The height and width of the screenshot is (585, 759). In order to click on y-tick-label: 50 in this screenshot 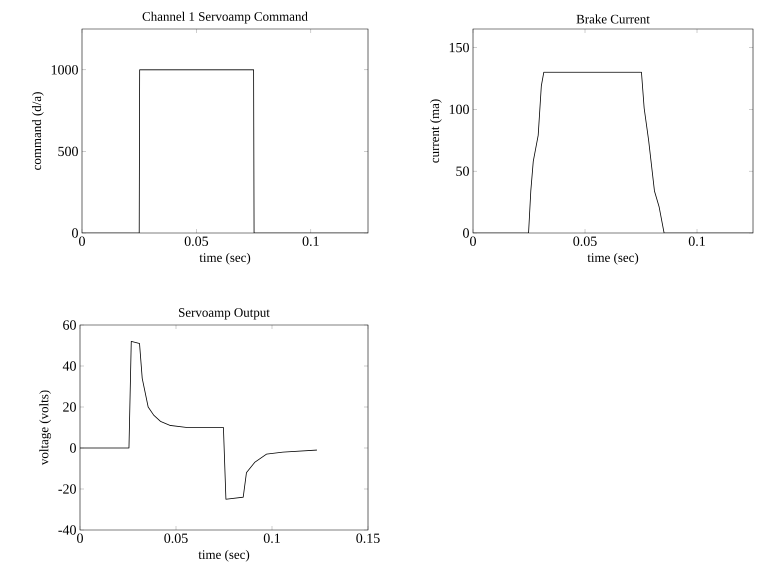, I will do `click(462, 171)`.